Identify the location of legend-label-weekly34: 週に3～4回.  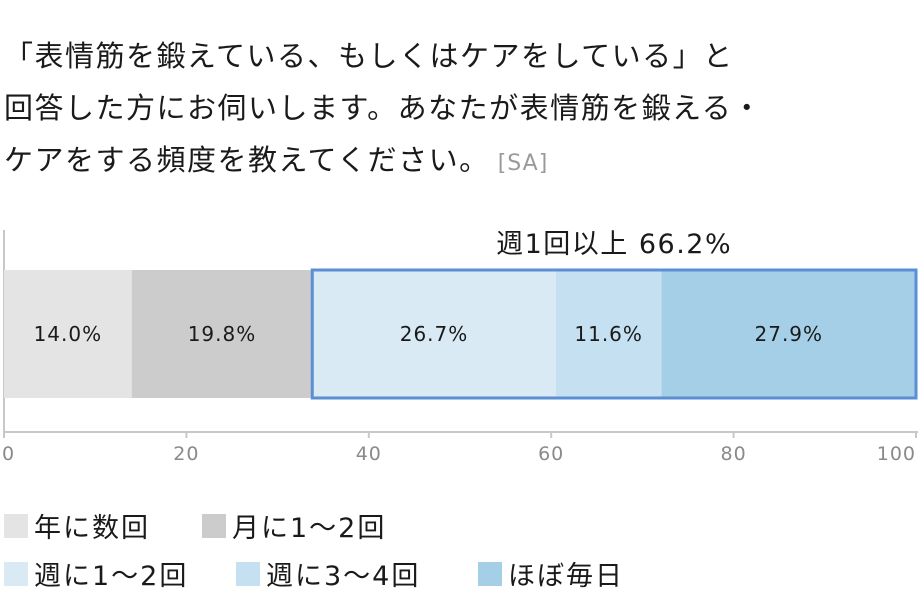
(343, 576).